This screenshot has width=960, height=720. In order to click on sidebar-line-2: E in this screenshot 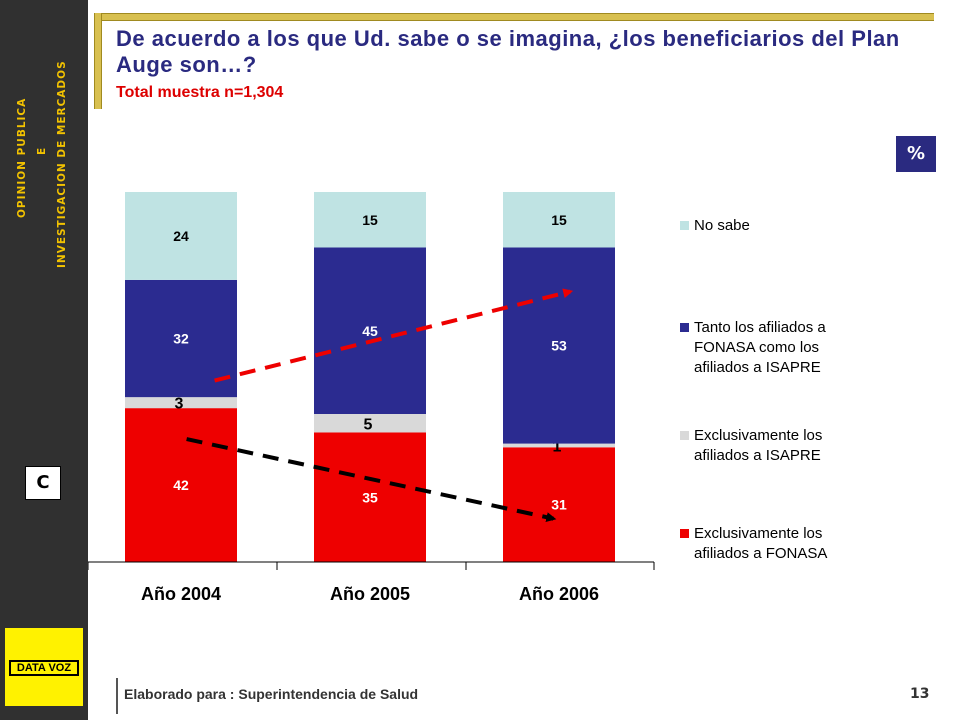, I will do `click(42, 150)`.